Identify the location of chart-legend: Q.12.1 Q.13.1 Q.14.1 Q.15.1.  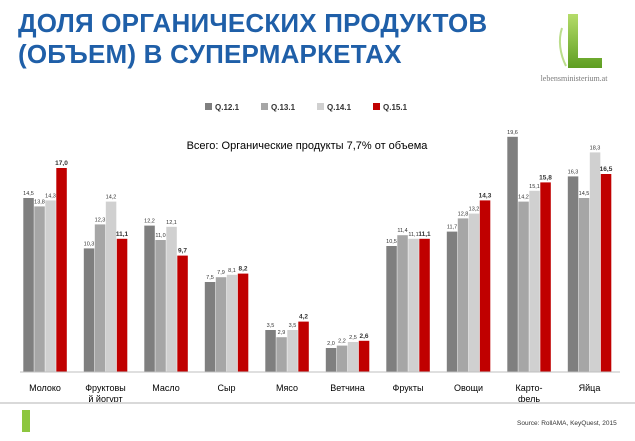
(306, 107).